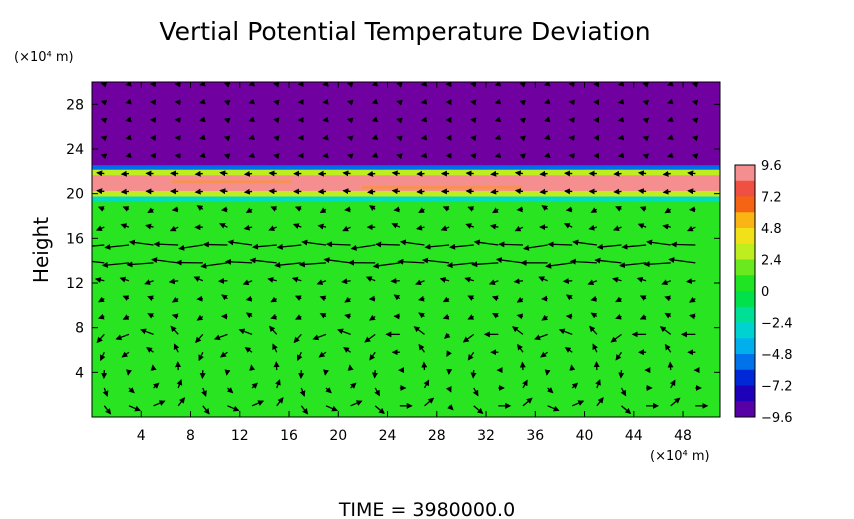 This screenshot has height=519, width=854. I want to click on y-tick-label: 12, so click(75, 284).